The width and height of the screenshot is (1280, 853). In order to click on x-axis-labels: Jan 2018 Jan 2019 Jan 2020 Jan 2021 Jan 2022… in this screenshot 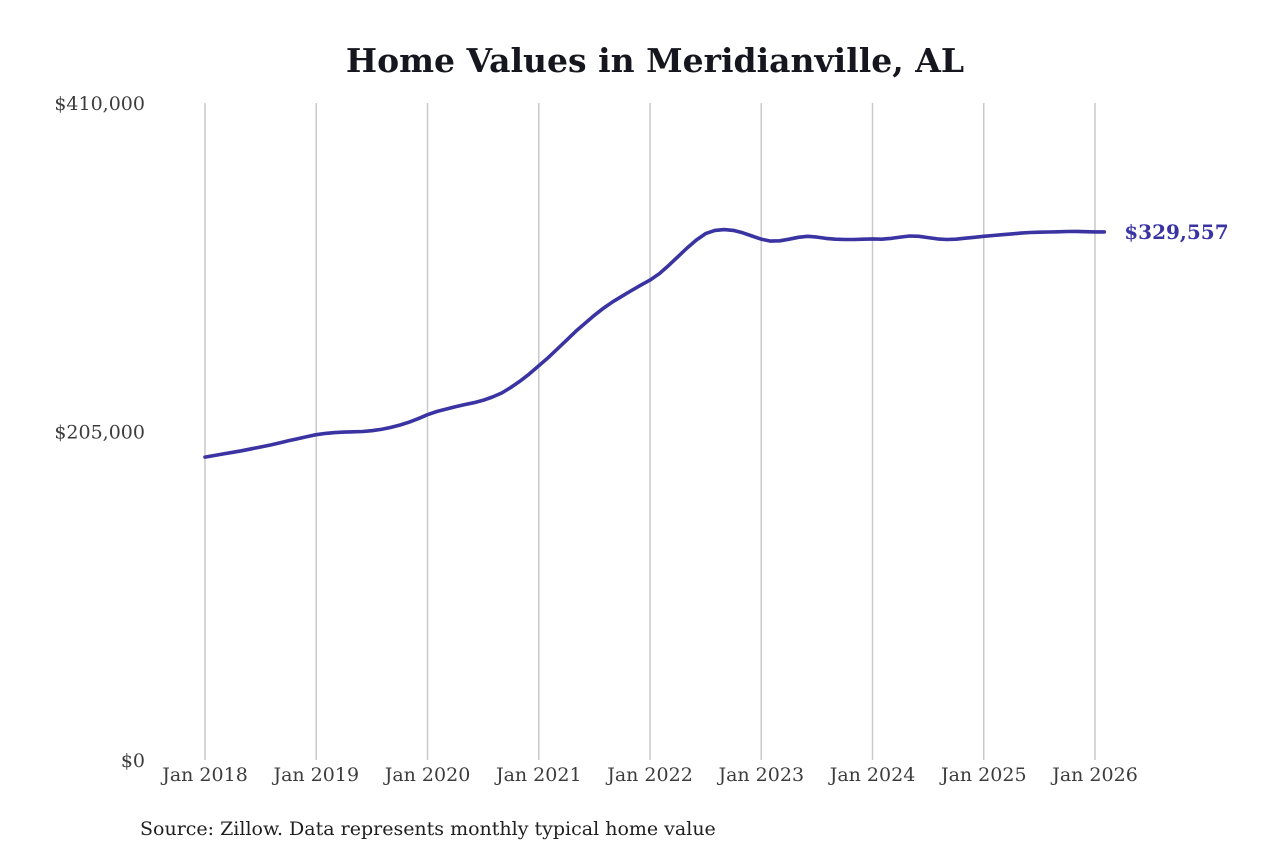, I will do `click(649, 775)`.